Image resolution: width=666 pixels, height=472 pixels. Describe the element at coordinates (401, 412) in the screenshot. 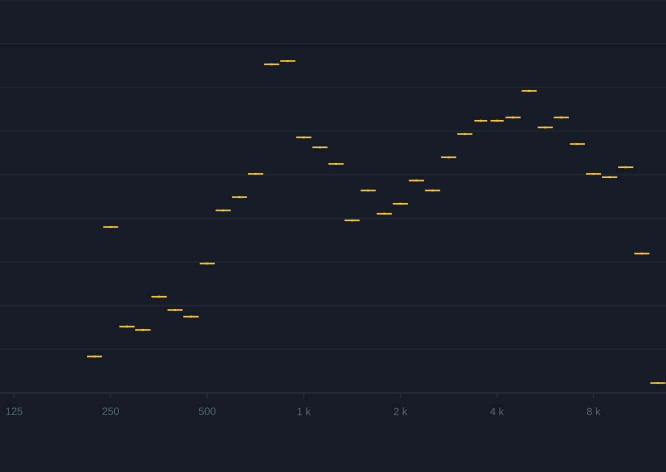

I see `x-tick-label: 2 k` at that location.